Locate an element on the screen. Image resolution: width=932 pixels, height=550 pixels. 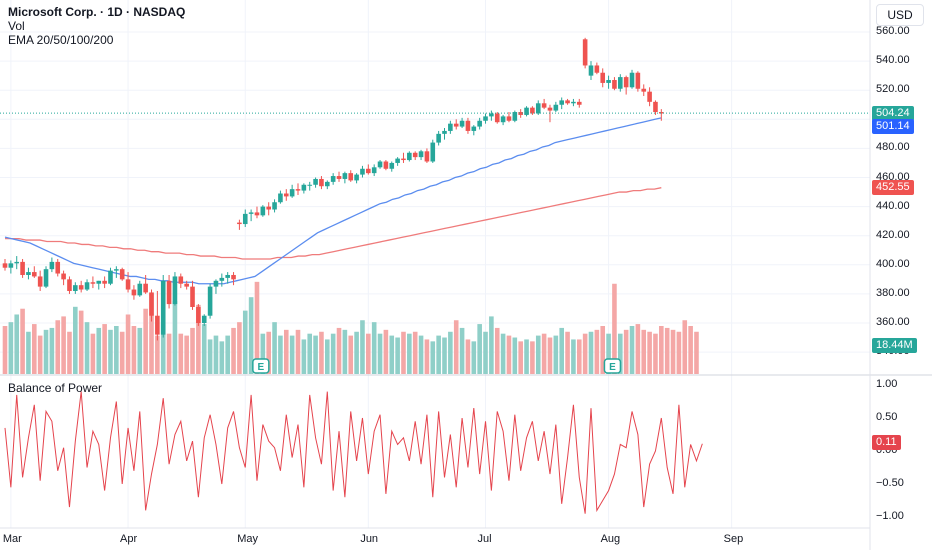
ema-long-tag: 452.55 is located at coordinates (893, 188).